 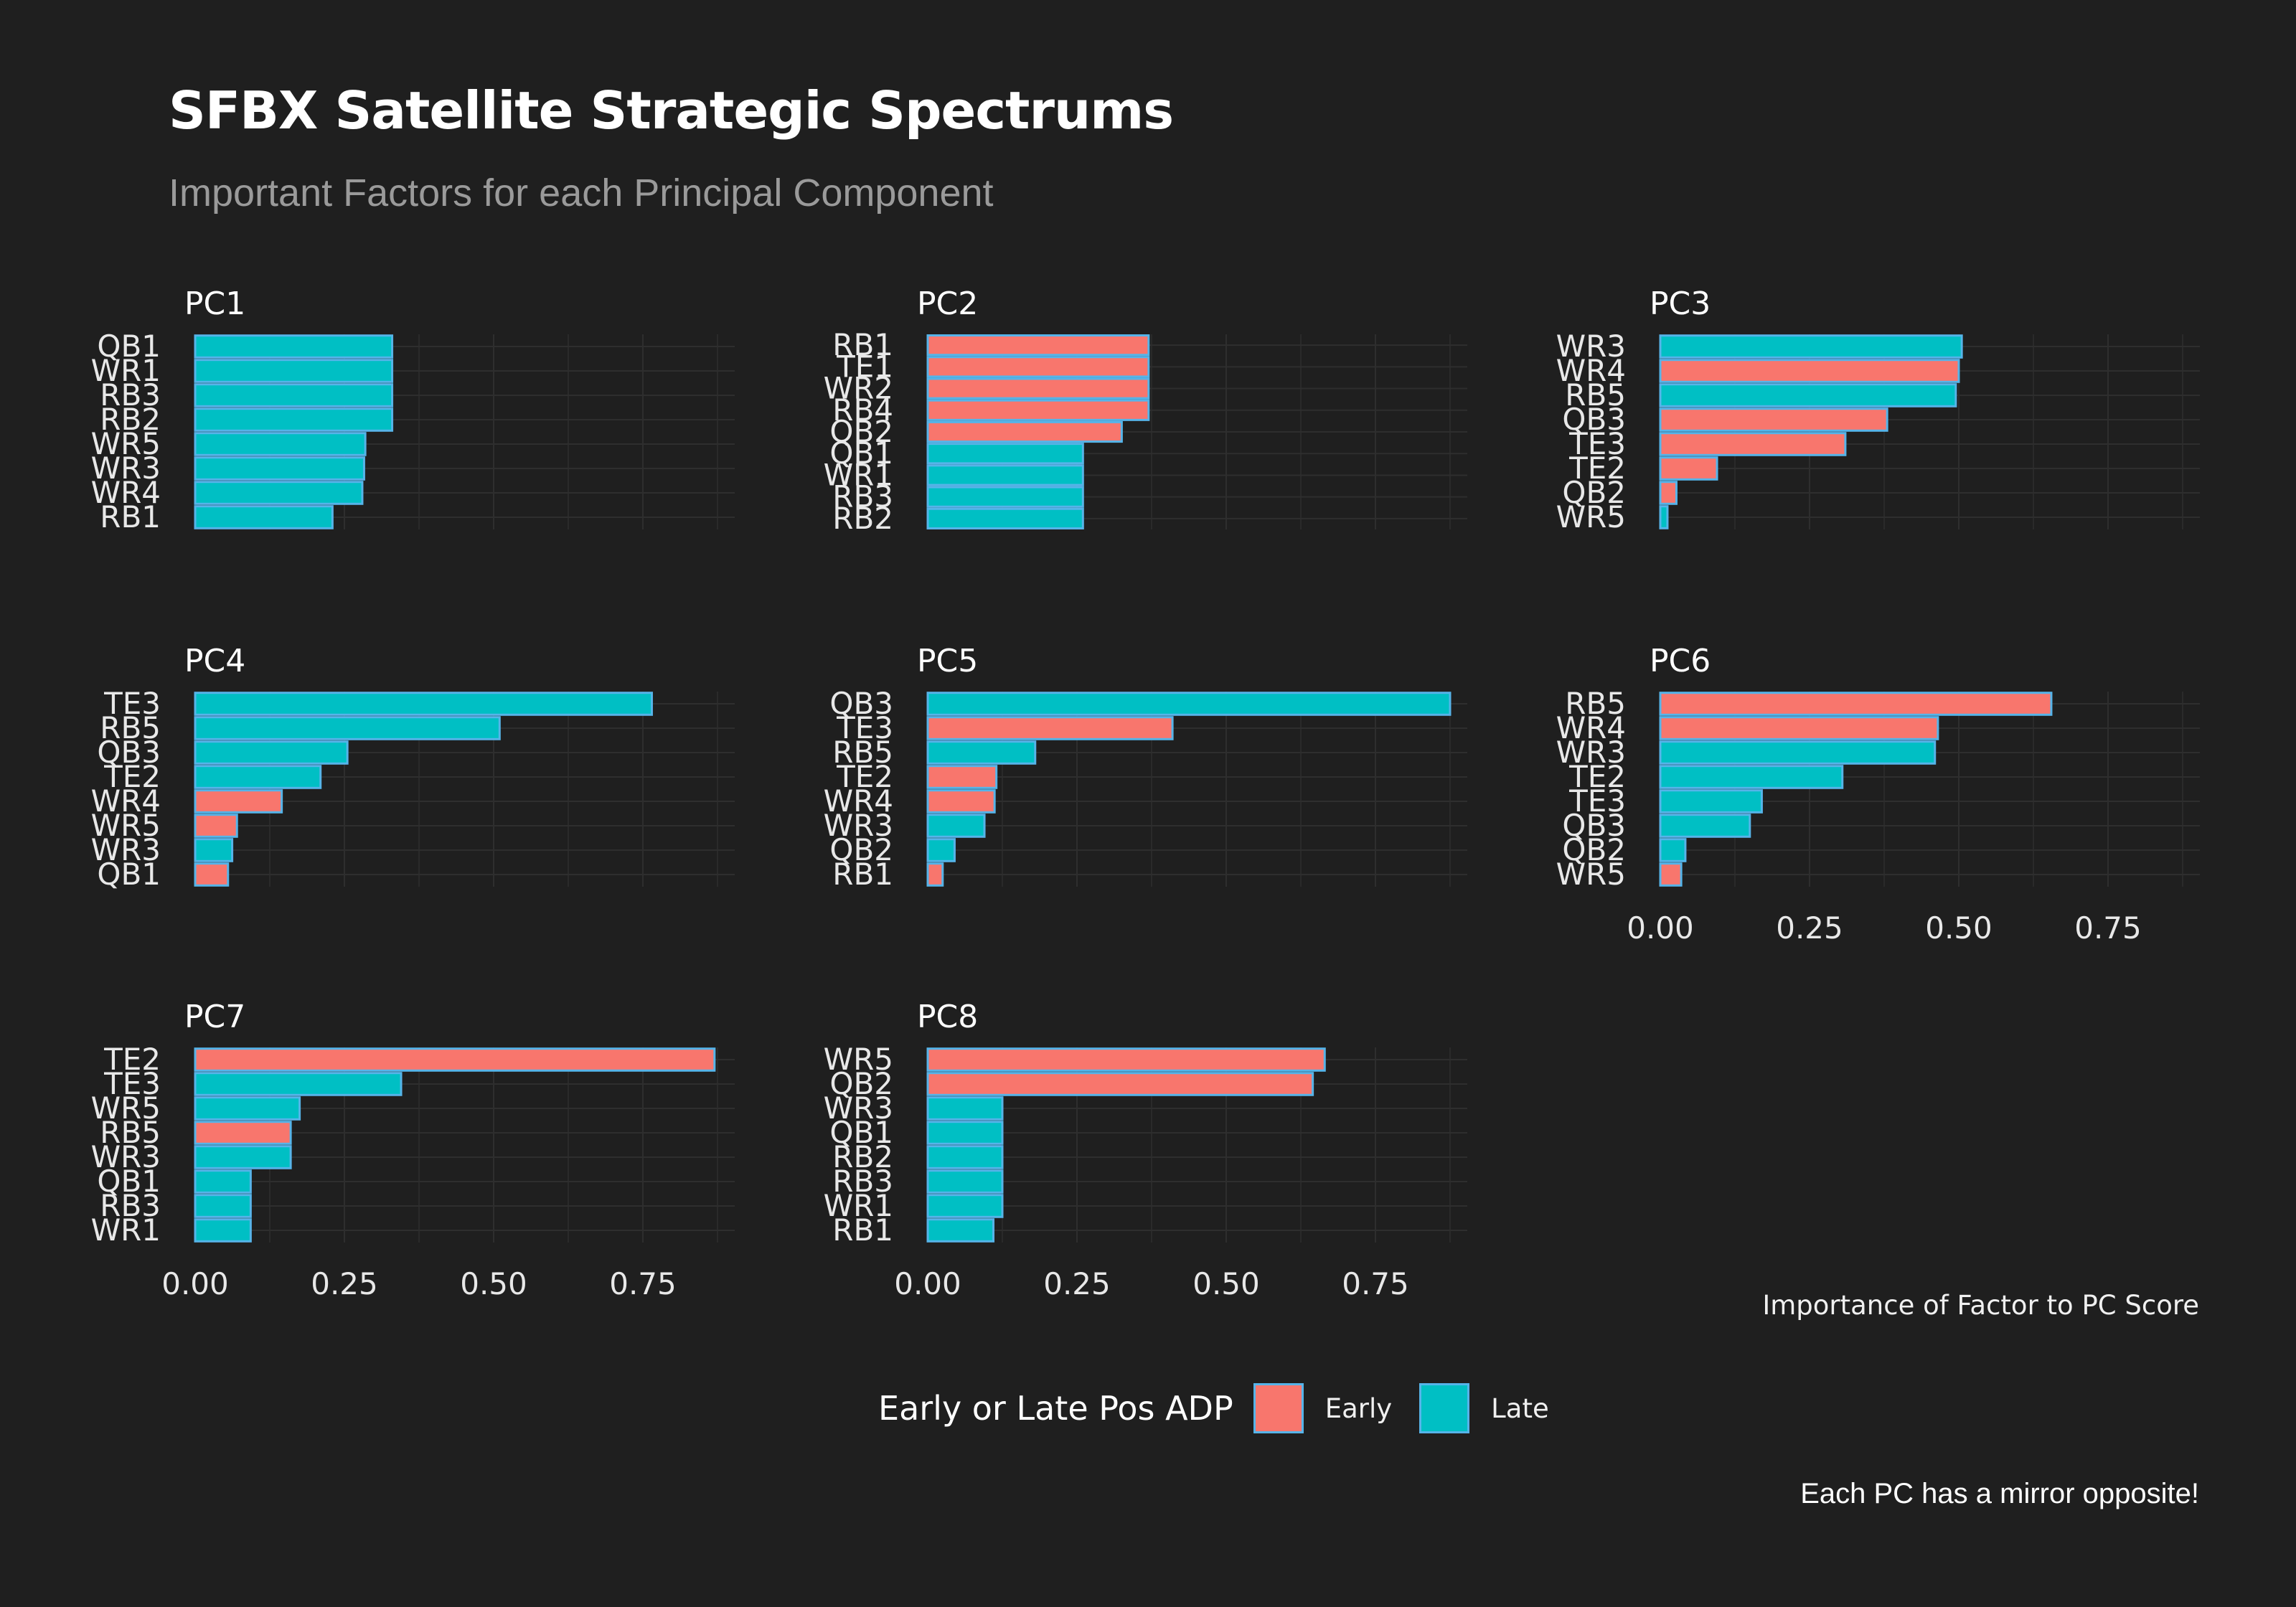 What do you see at coordinates (223, 1181) in the screenshot?
I see `bar-pc7-qb1` at bounding box center [223, 1181].